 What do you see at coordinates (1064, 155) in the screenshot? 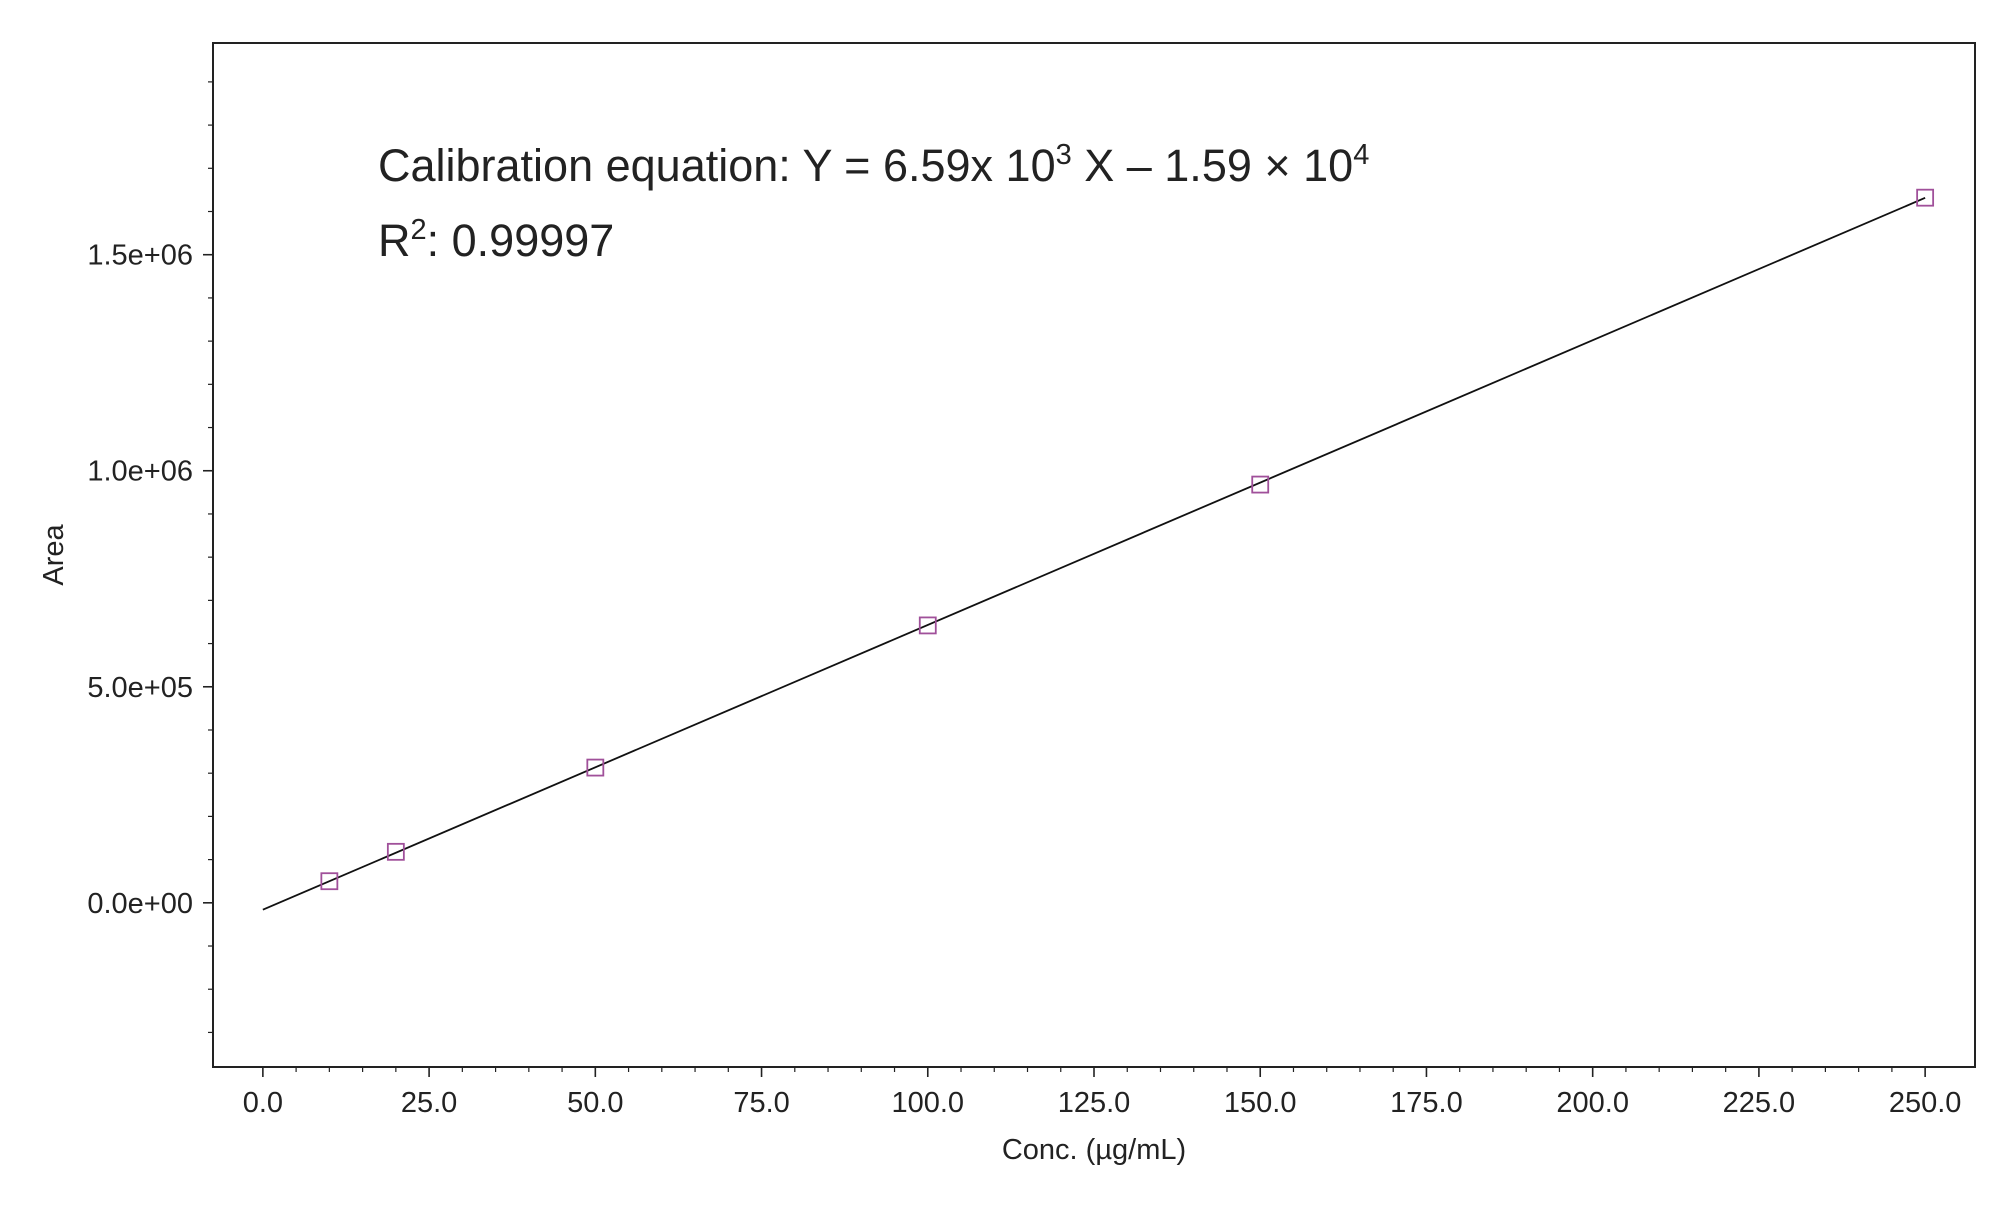
I see `equation-exponent-1: 3` at bounding box center [1064, 155].